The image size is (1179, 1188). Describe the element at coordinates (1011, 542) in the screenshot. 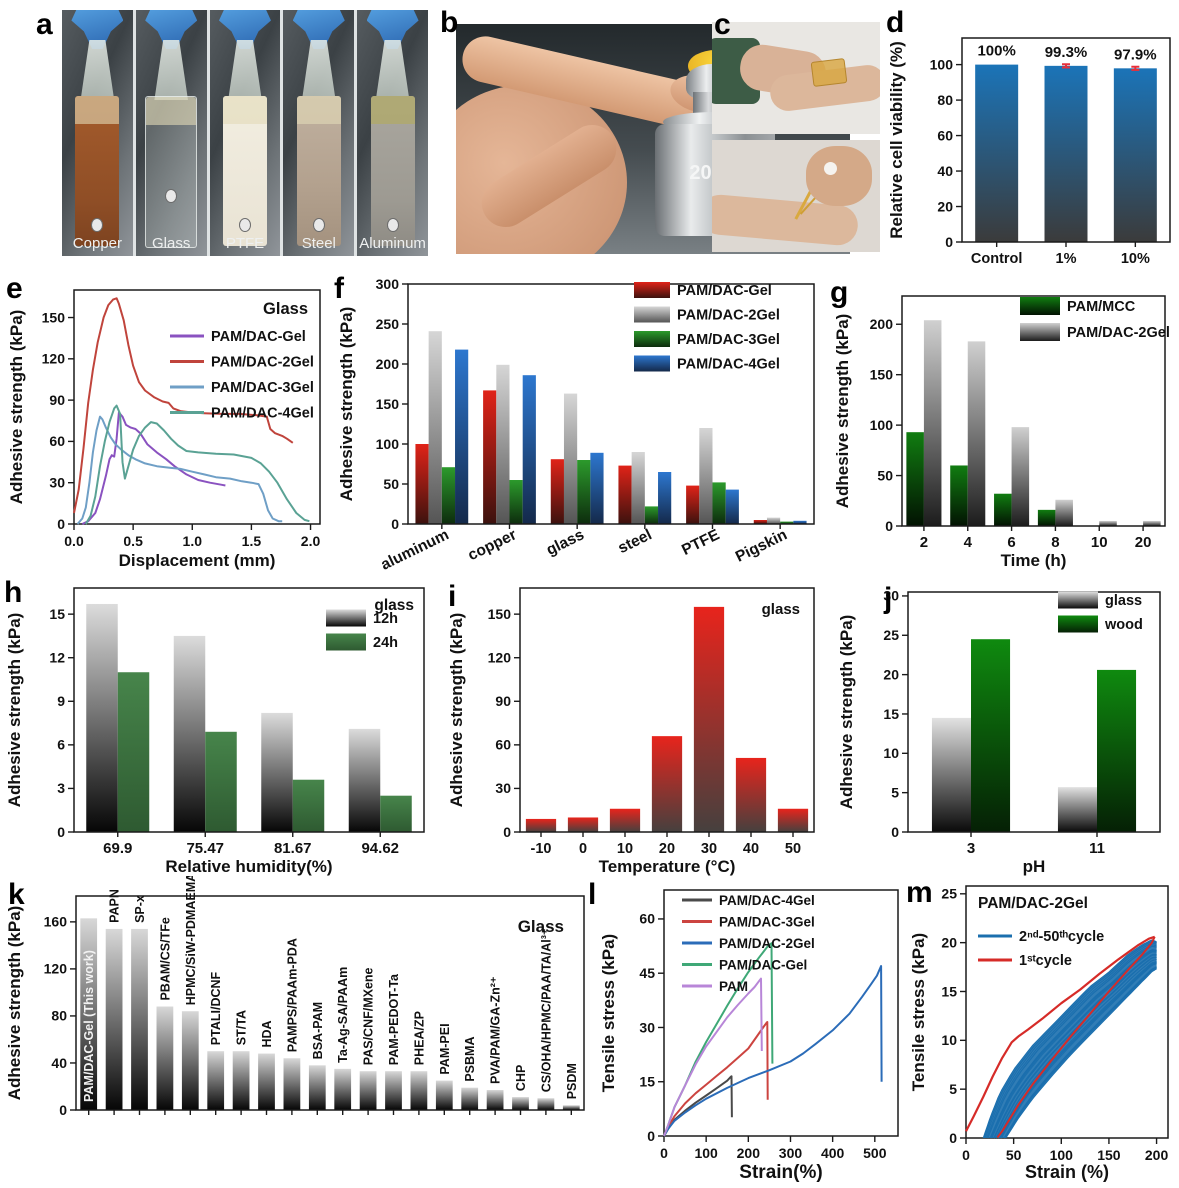

I see `svg-text: 6` at that location.